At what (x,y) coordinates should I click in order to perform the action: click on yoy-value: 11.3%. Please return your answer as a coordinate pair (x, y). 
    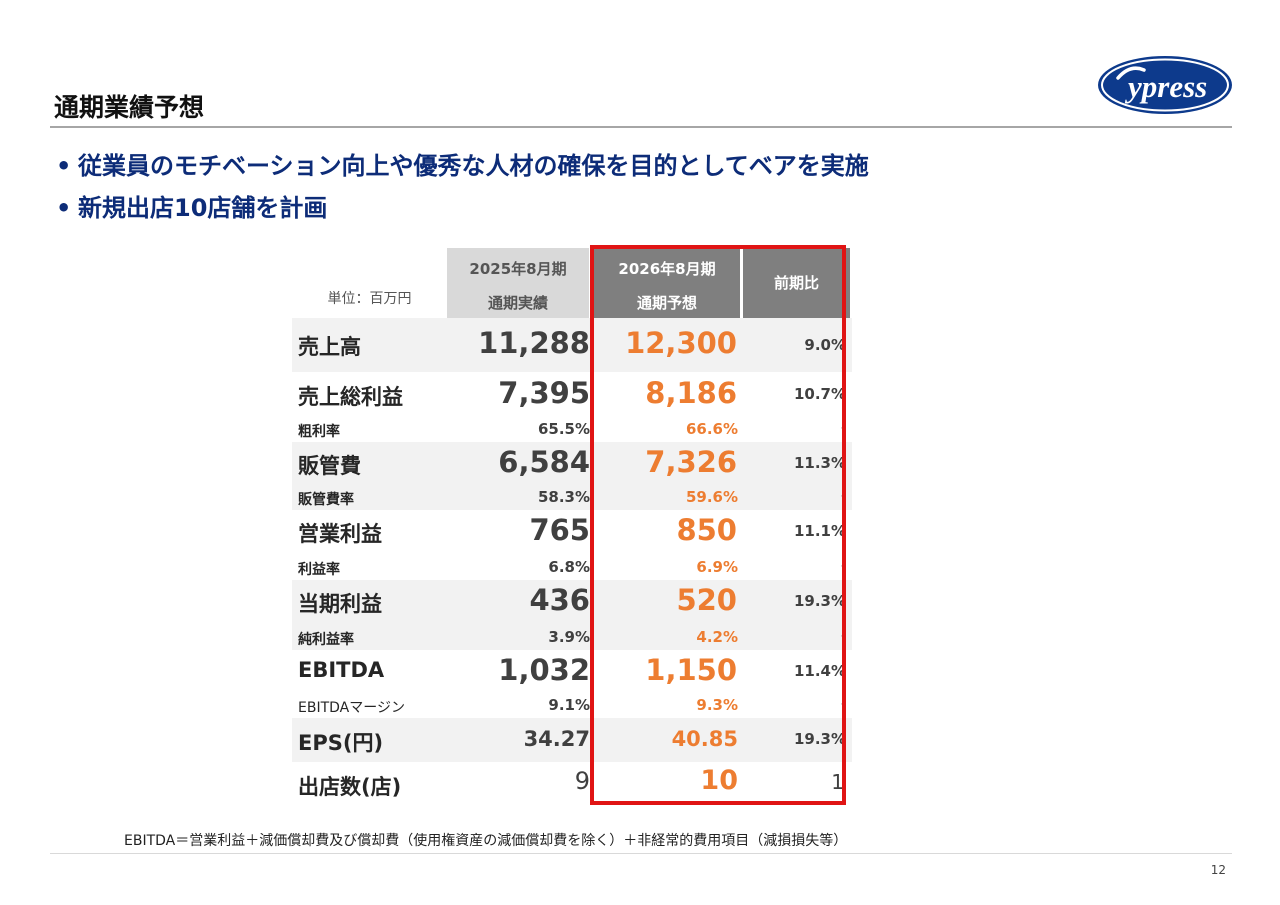
    Looking at the image, I should click on (819, 463).